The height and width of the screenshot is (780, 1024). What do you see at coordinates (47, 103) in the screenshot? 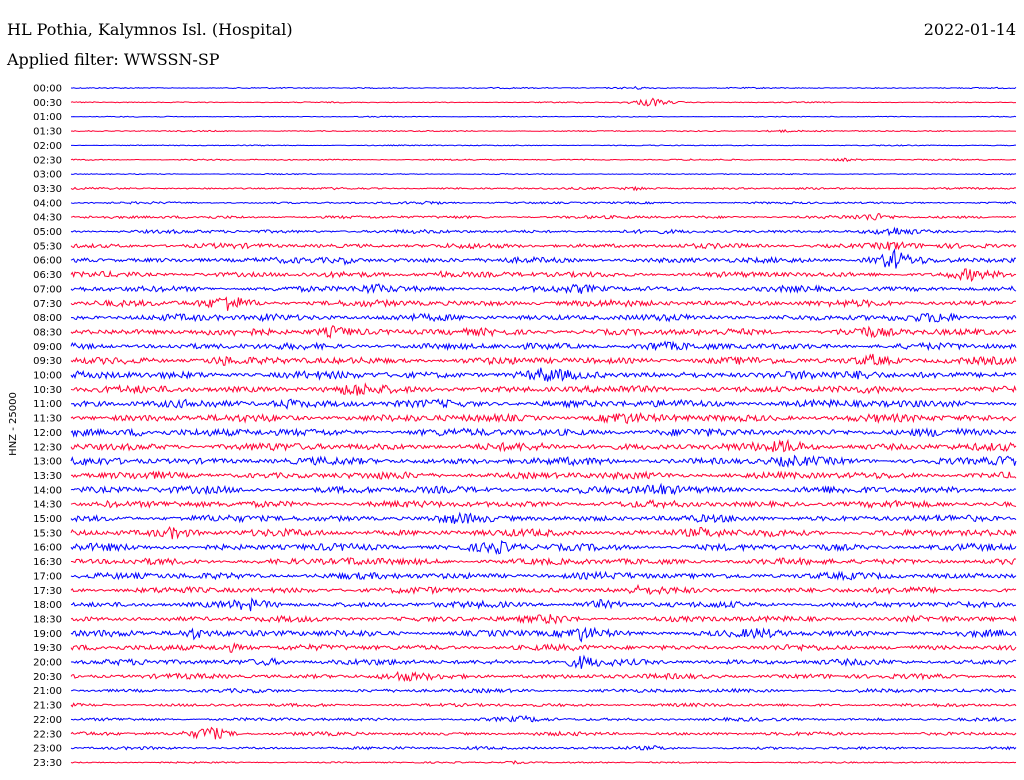
I see `time-tick-label: 00:30` at bounding box center [47, 103].